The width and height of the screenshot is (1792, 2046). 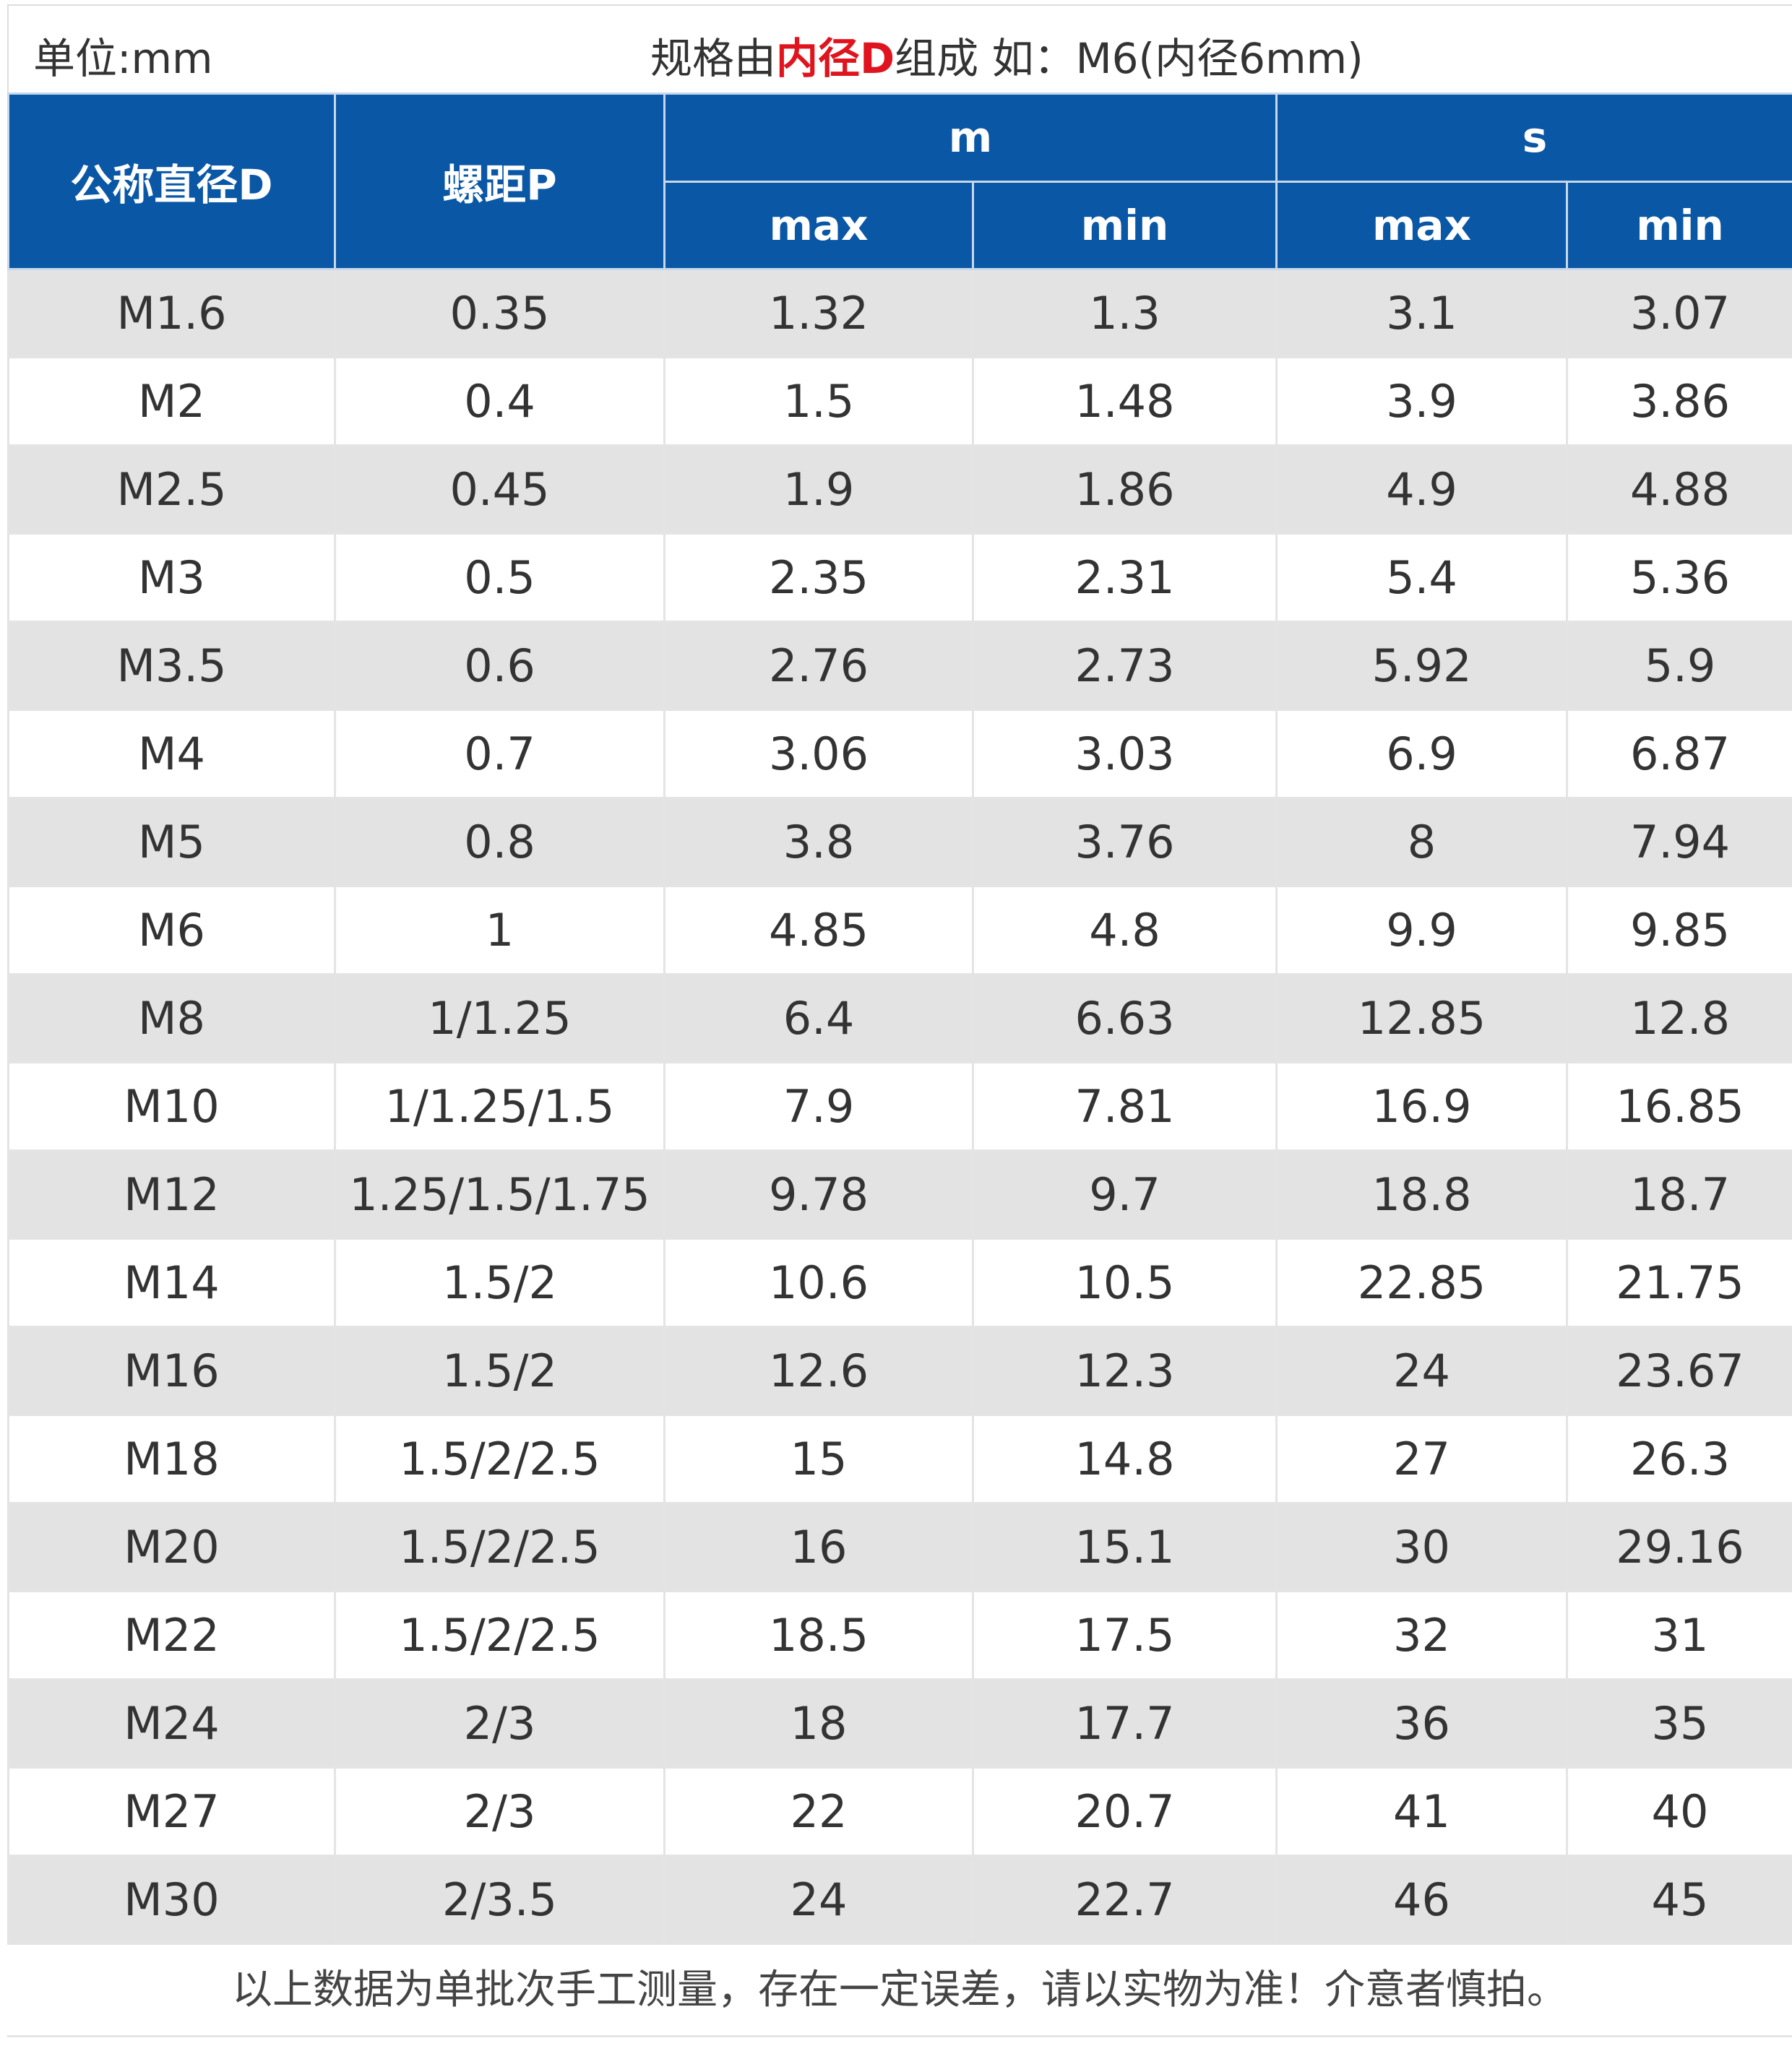 What do you see at coordinates (818, 1459) in the screenshot?
I see `m-max-cell: 15` at bounding box center [818, 1459].